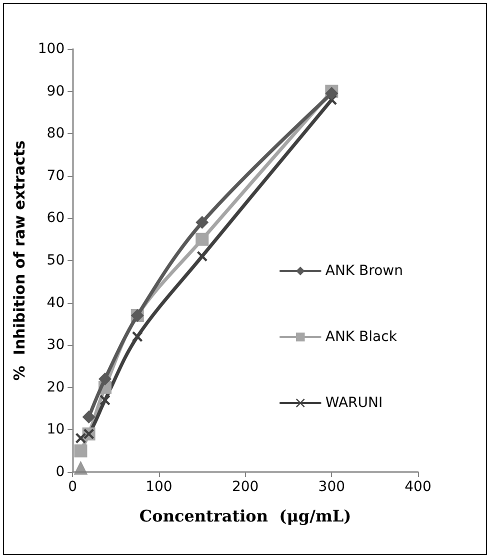 The image size is (490, 559). Describe the element at coordinates (55, 430) in the screenshot. I see `y-tick-label: 10` at that location.